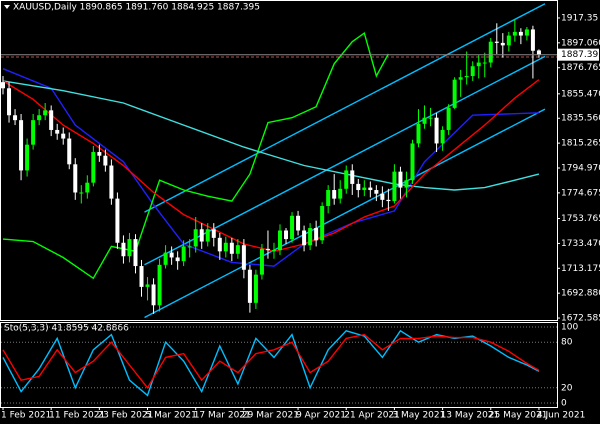 The image size is (600, 424). What do you see at coordinates (569, 328) in the screenshot?
I see `y-tick-label: 100` at bounding box center [569, 328].